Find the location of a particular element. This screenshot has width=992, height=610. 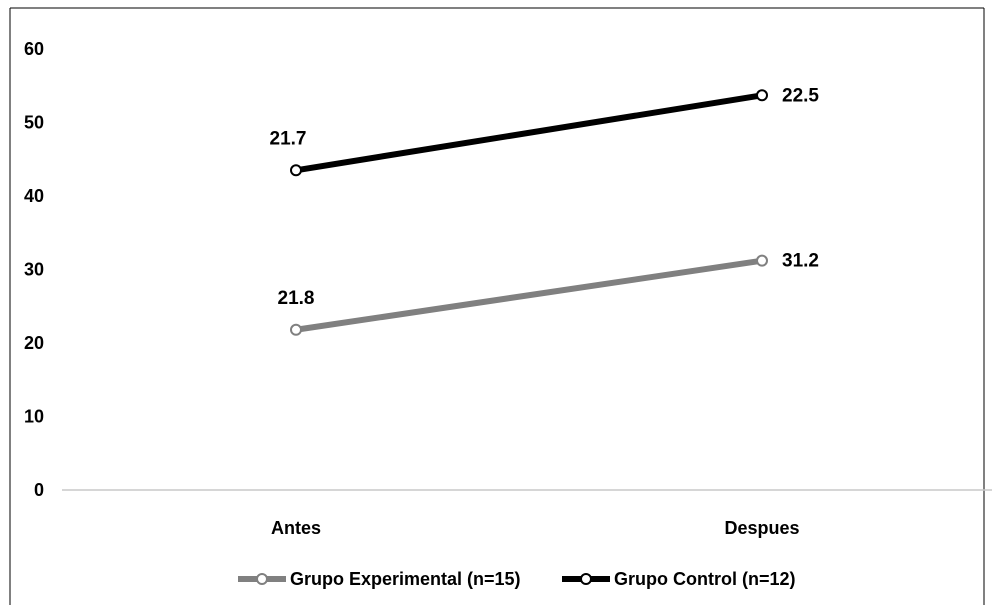

legend-grupo-experimental-marker is located at coordinates (262, 579).